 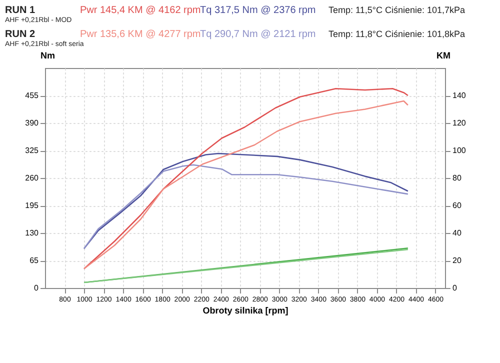 What do you see at coordinates (245, 311) in the screenshot?
I see `x-axis-title: Obroty silnika [rpm]` at bounding box center [245, 311].